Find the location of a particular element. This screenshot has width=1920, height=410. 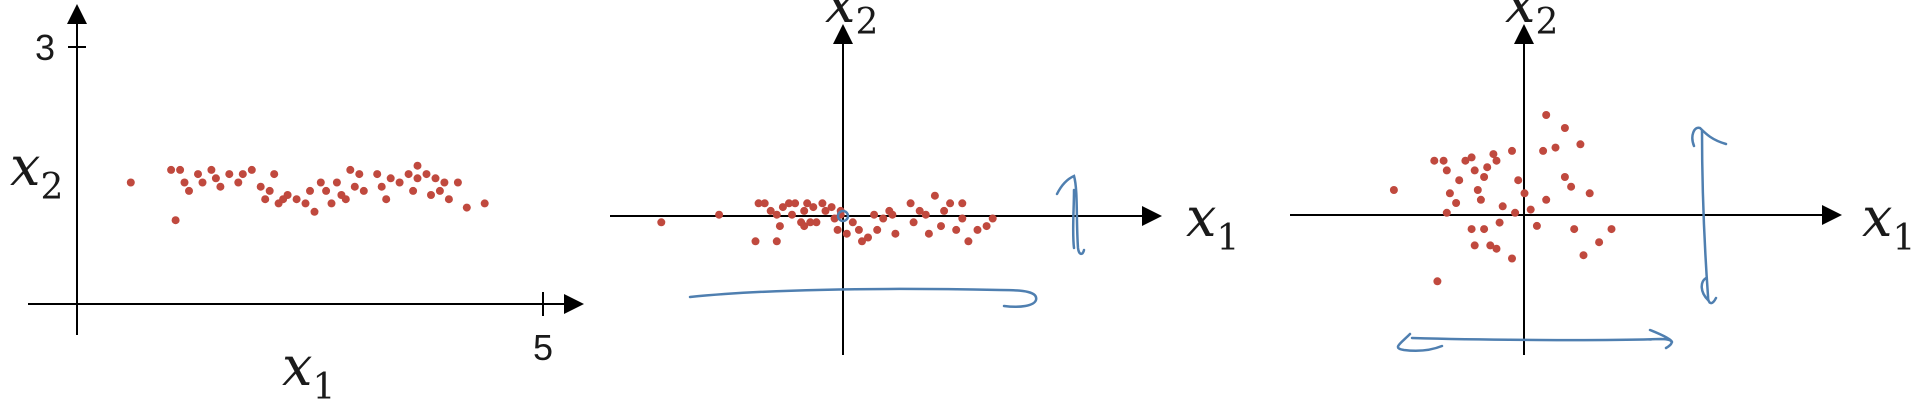

y-tick-label: 3 is located at coordinates (45, 47).